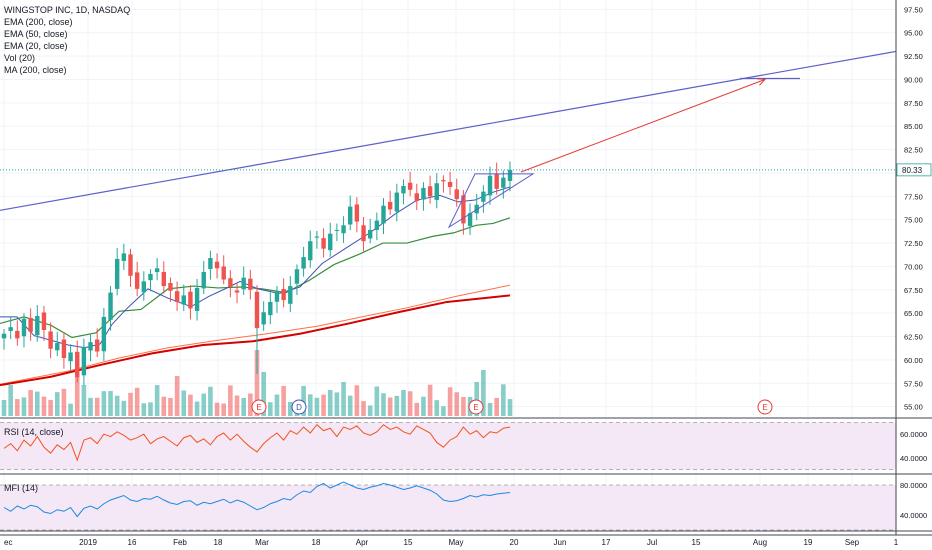 This screenshot has width=932, height=550. What do you see at coordinates (38, 22) in the screenshot?
I see `legend-study-ema200: EMA (200, close)` at bounding box center [38, 22].